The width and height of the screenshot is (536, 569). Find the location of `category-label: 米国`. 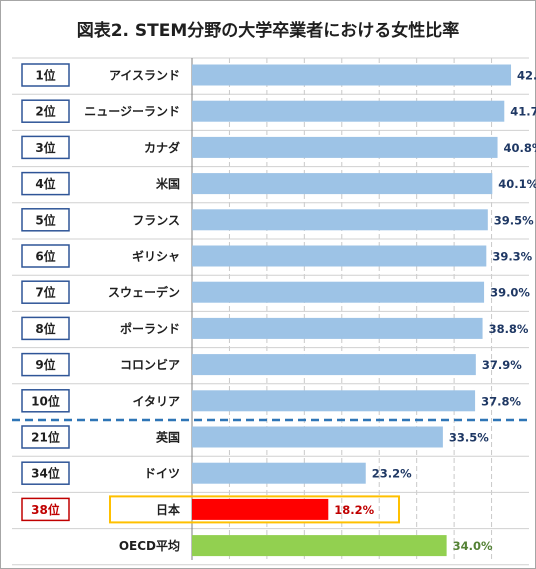

category-label: 米国 is located at coordinates (168, 183).